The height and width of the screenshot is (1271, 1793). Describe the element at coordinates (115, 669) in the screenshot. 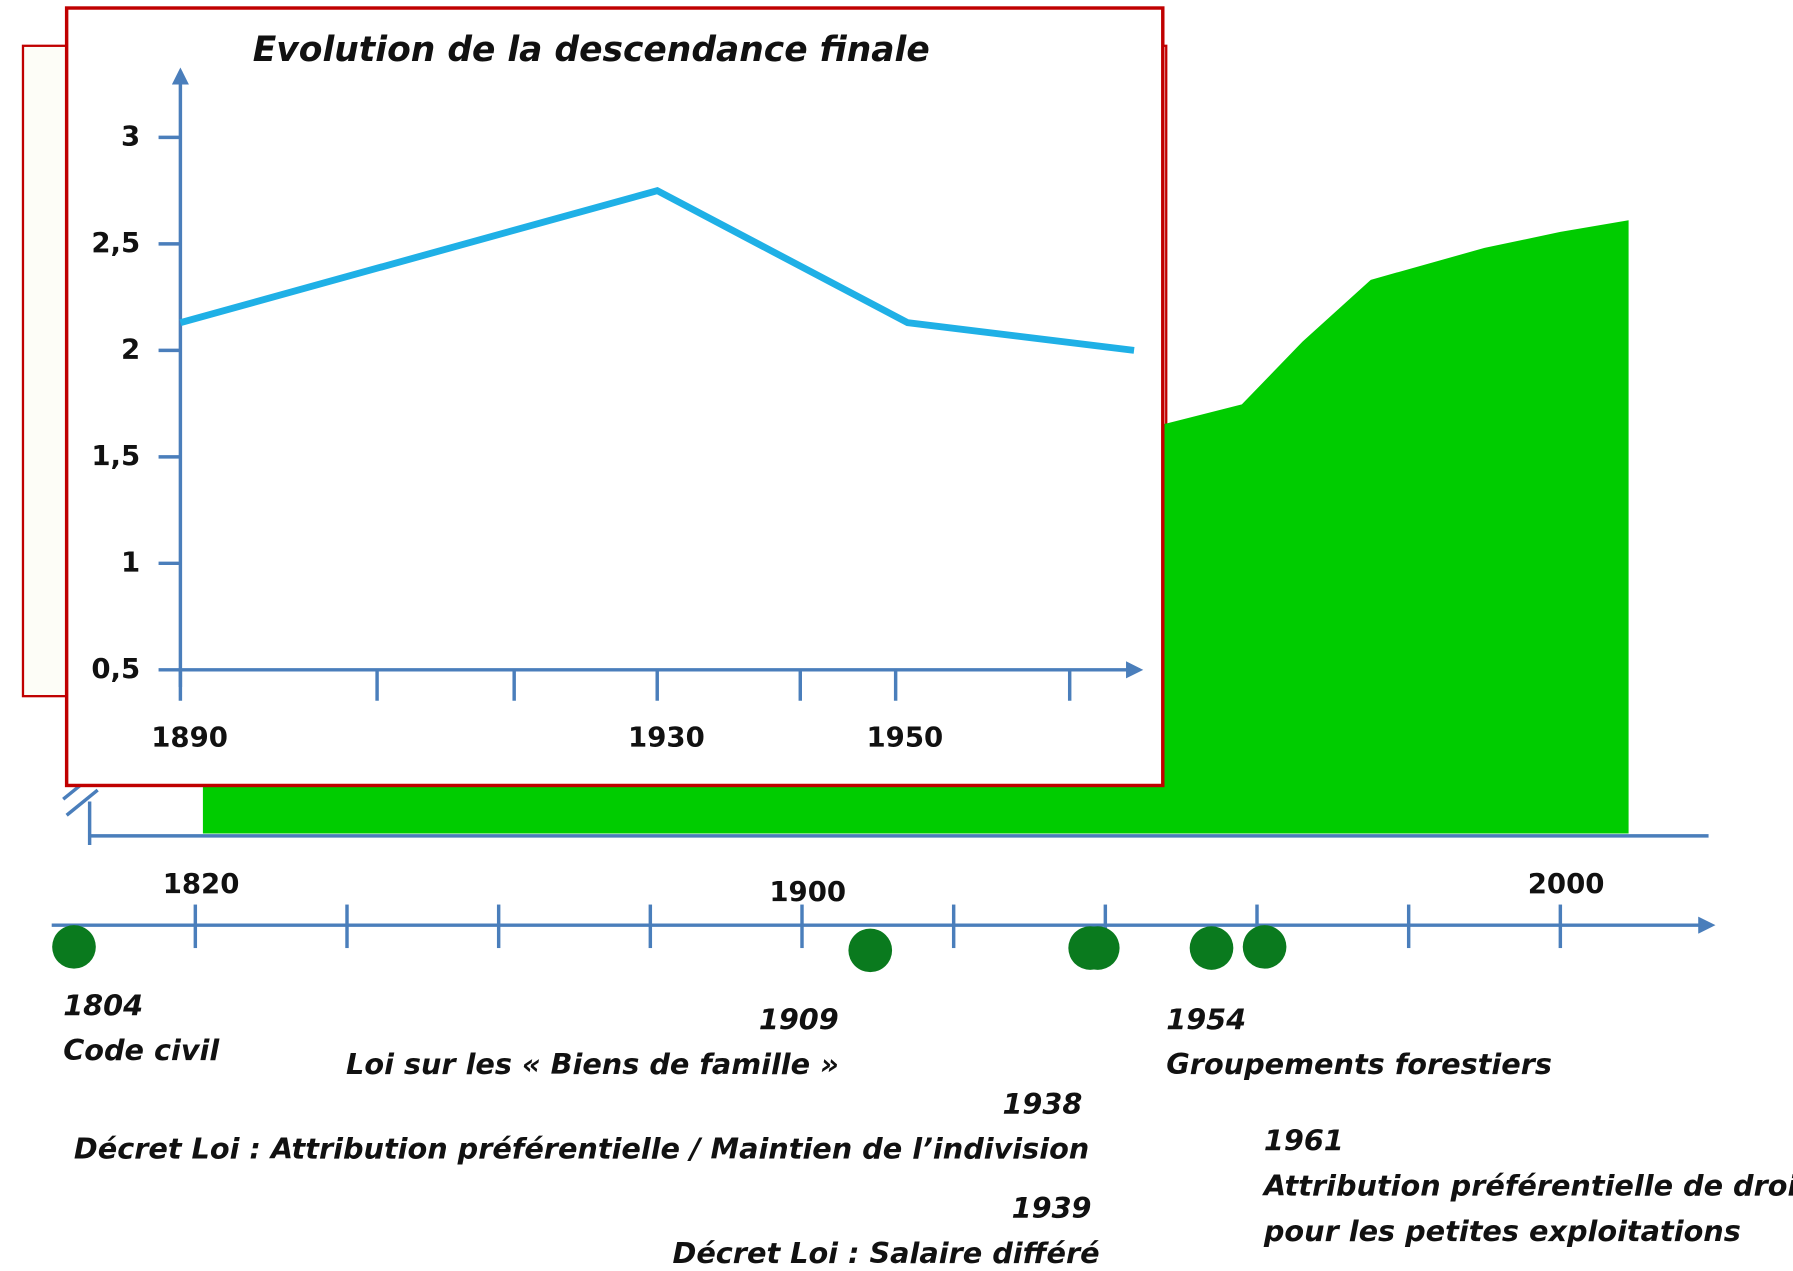

I see `y-tick-label: 0,5` at that location.